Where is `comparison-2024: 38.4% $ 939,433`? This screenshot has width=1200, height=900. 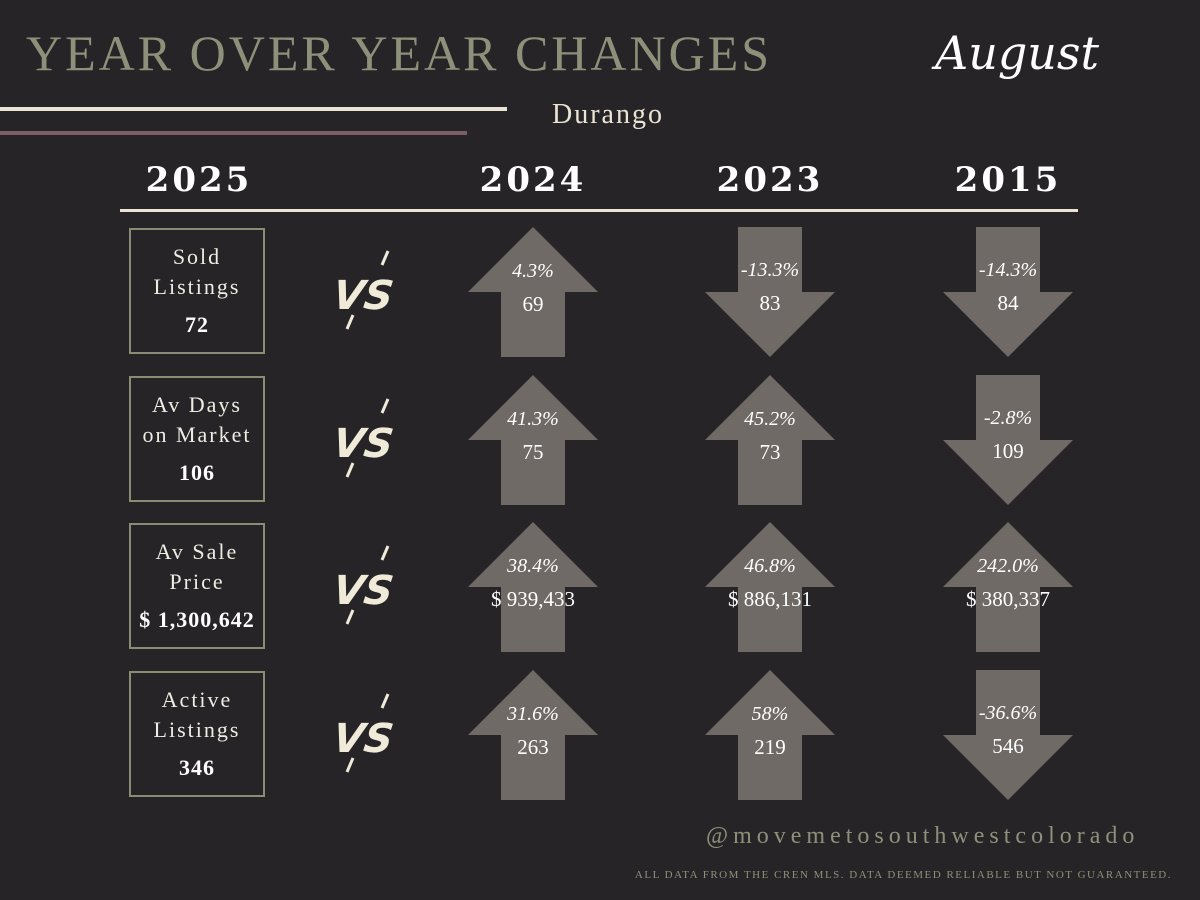
comparison-2024: 38.4% $ 939,433 is located at coordinates (533, 587).